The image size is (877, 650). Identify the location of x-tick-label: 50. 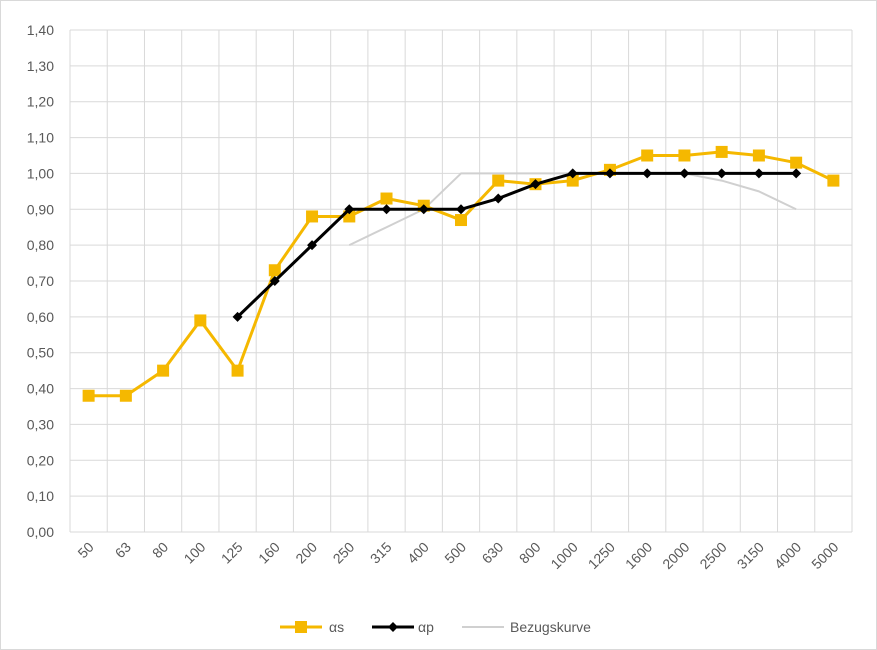
(85, 550).